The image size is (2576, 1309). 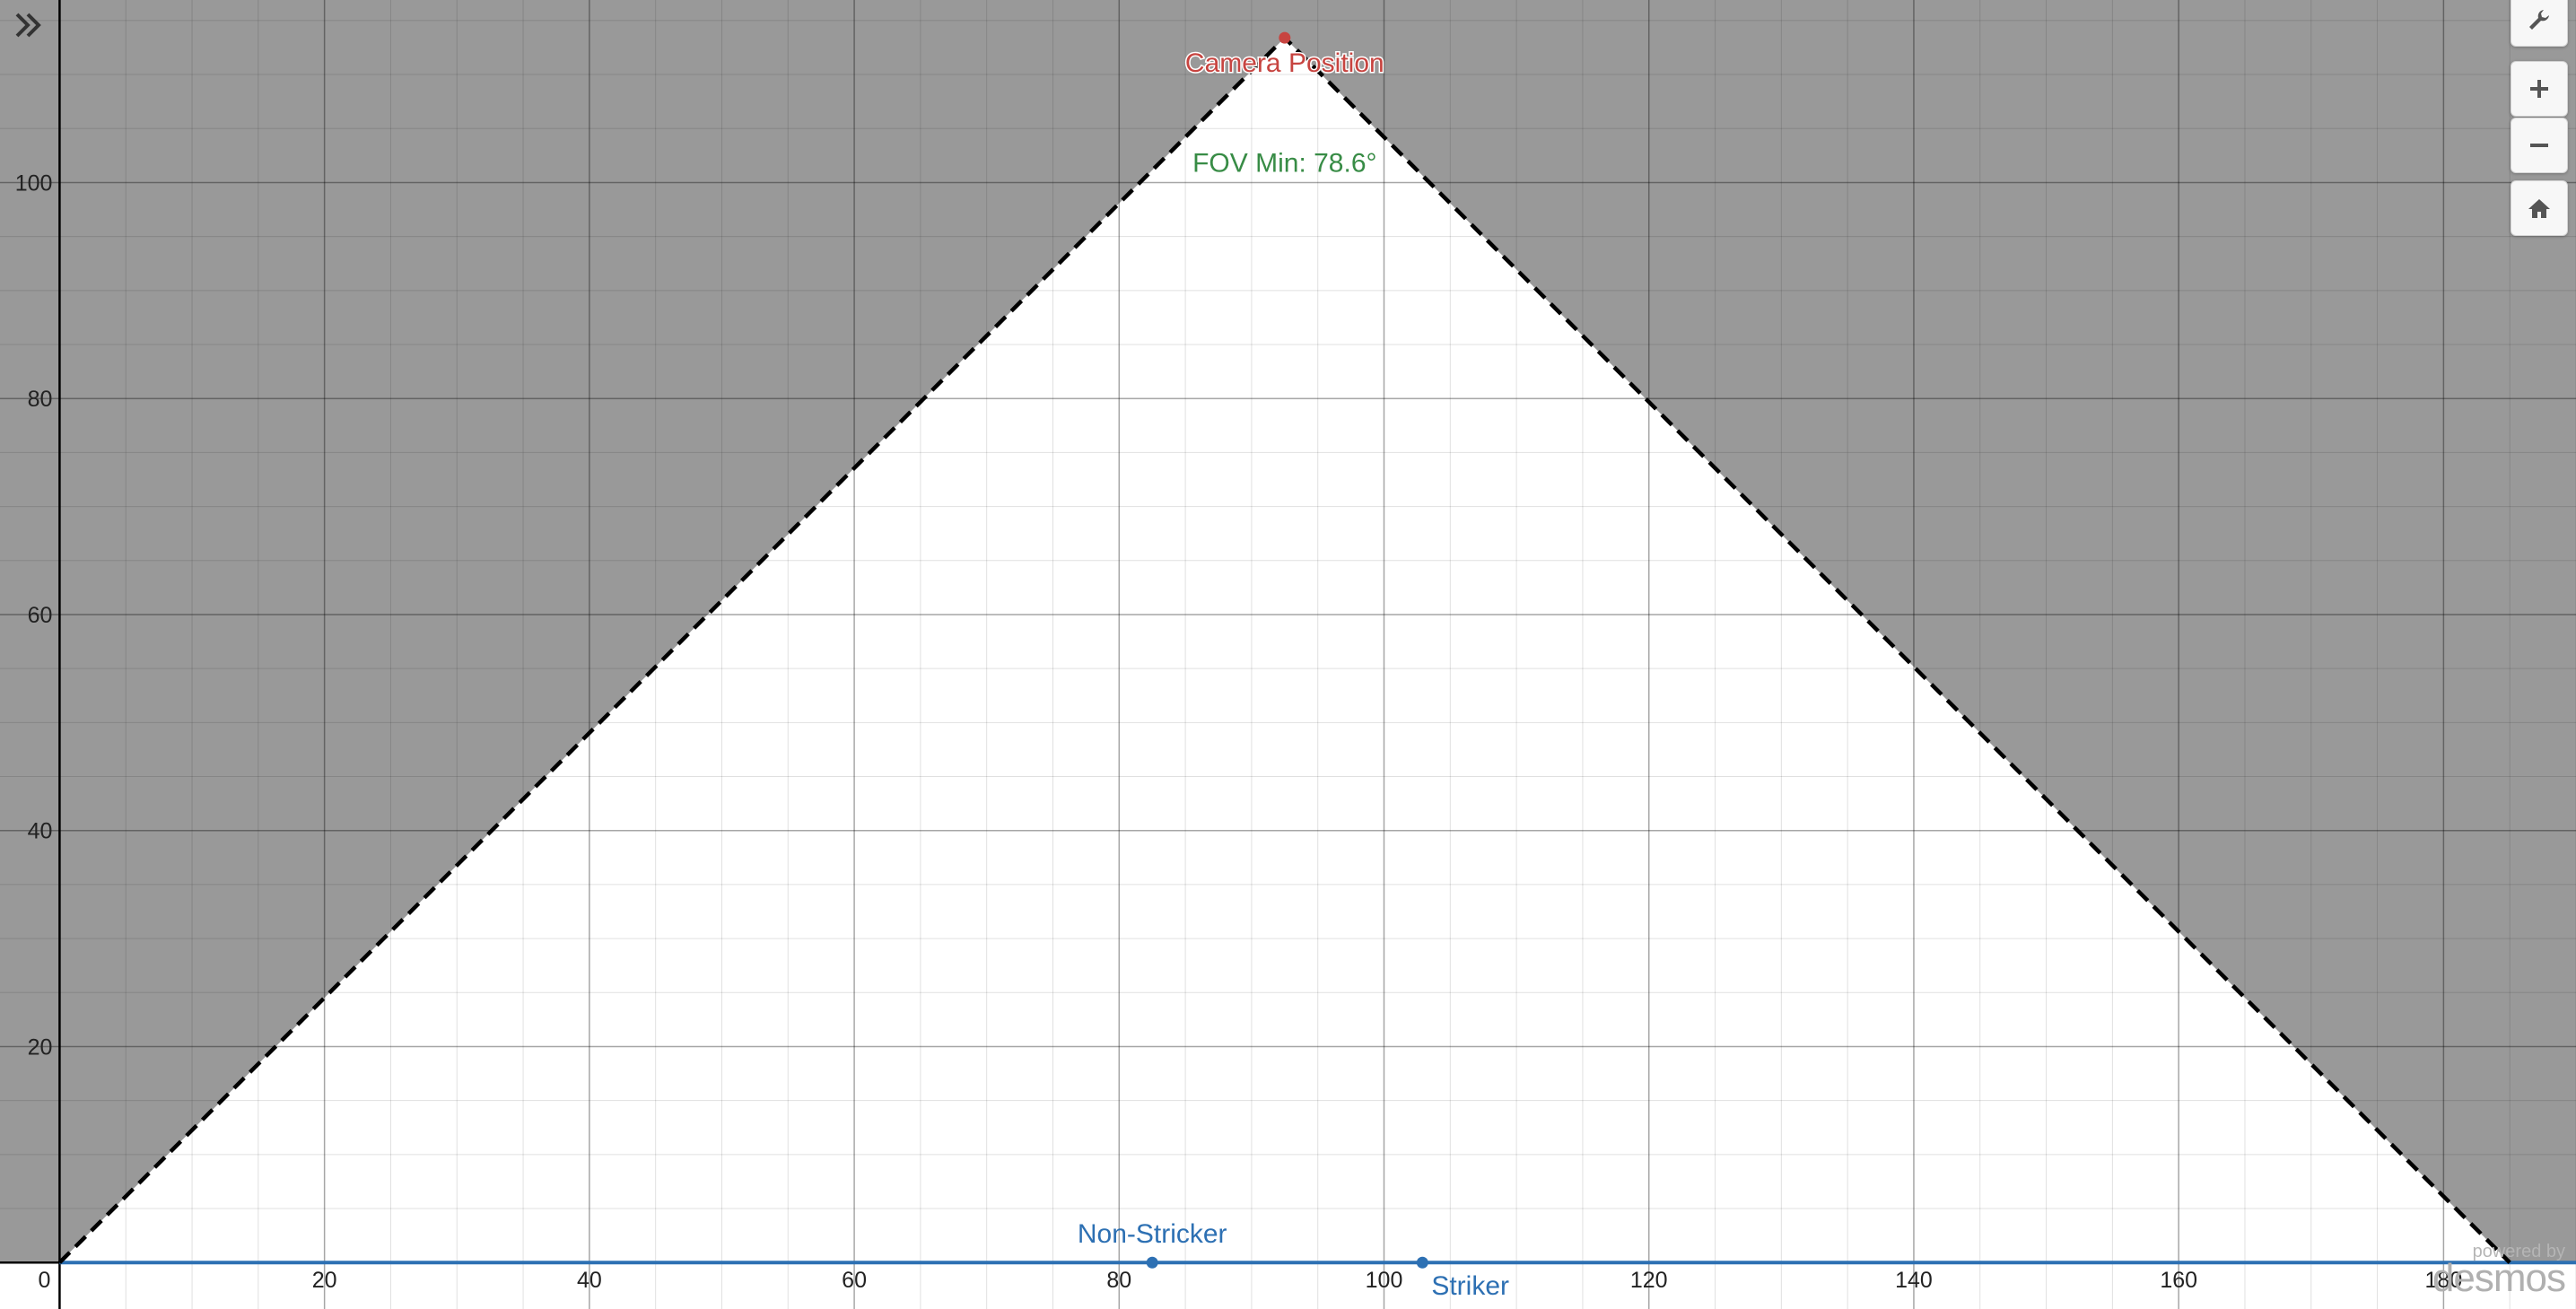 I want to click on zoom-in-button, so click(x=2539, y=89).